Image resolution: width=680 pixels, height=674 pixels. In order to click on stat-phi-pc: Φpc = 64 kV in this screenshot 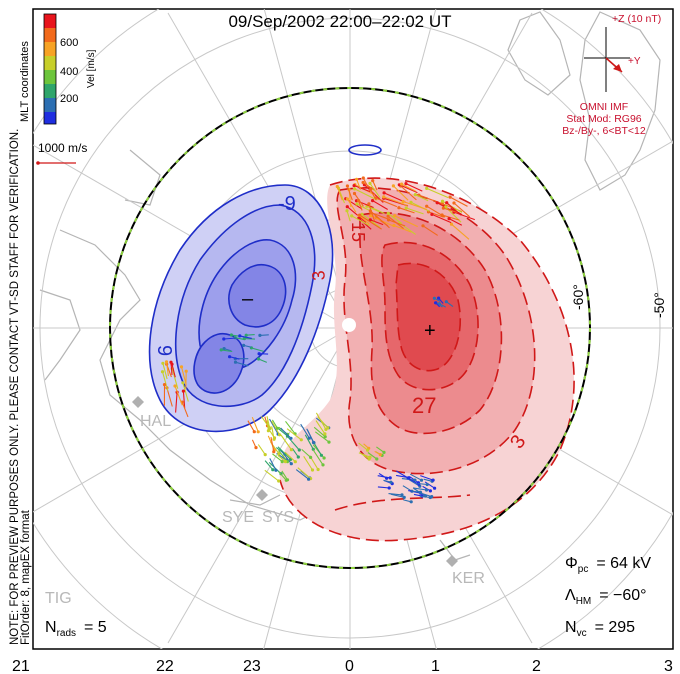, I will do `click(608, 565)`.